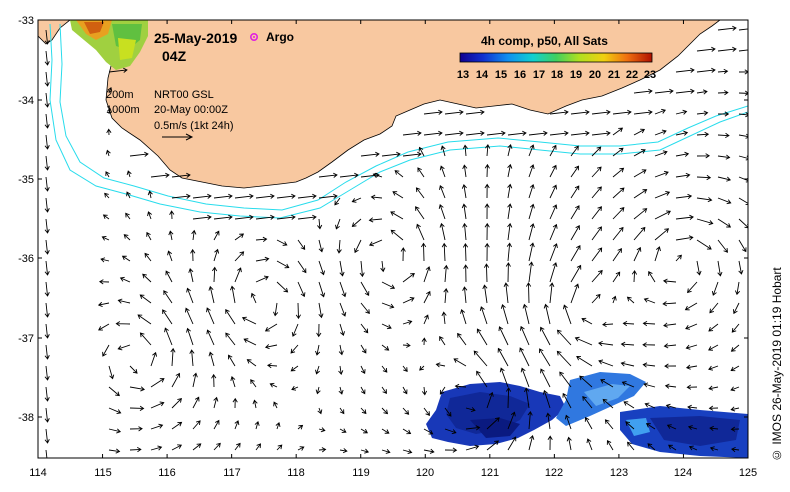 The image size is (790, 492). I want to click on colorbar-tick-label: 20, so click(595, 75).